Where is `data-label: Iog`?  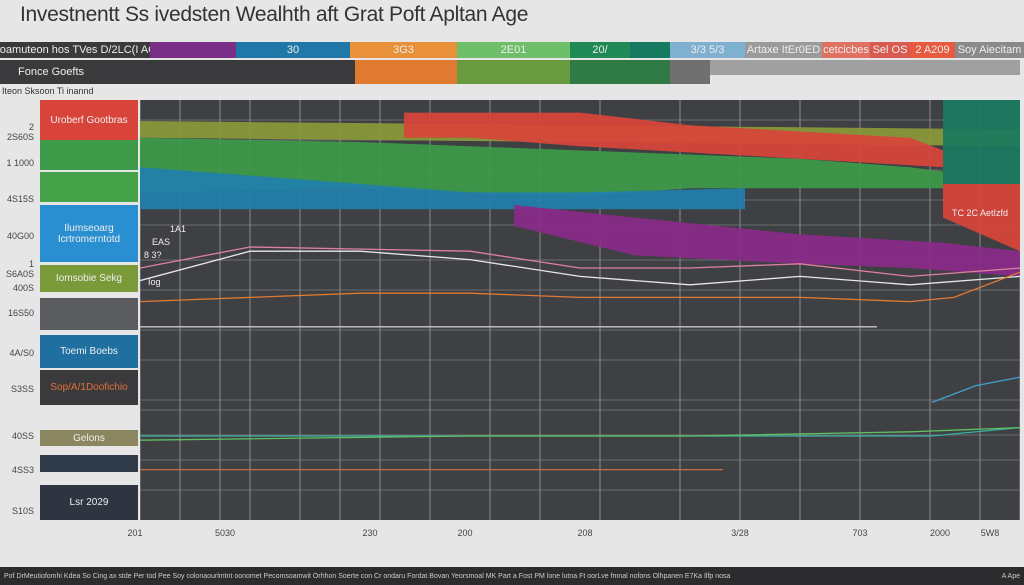
data-label: Iog is located at coordinates (154, 282).